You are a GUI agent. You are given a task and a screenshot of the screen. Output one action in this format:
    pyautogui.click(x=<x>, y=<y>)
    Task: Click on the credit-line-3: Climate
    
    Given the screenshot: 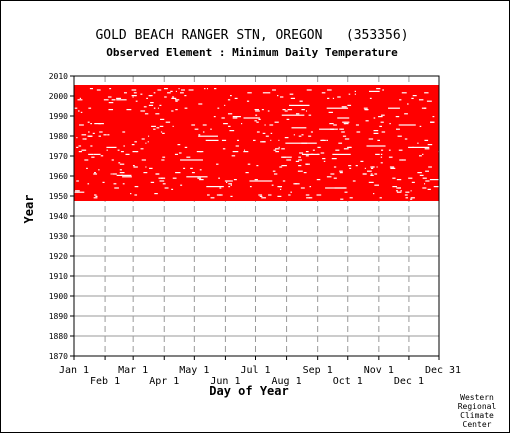 What is the action you would take?
    pyautogui.click(x=477, y=415)
    